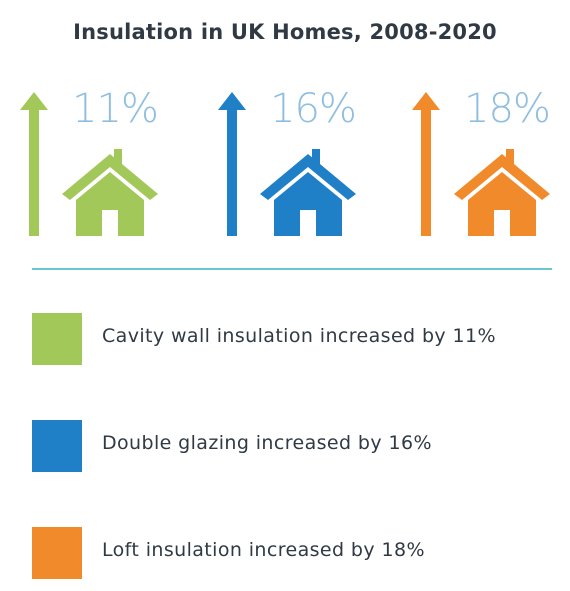 This screenshot has width=570, height=591. Describe the element at coordinates (507, 109) in the screenshot. I see `stat-percent: 18%` at that location.